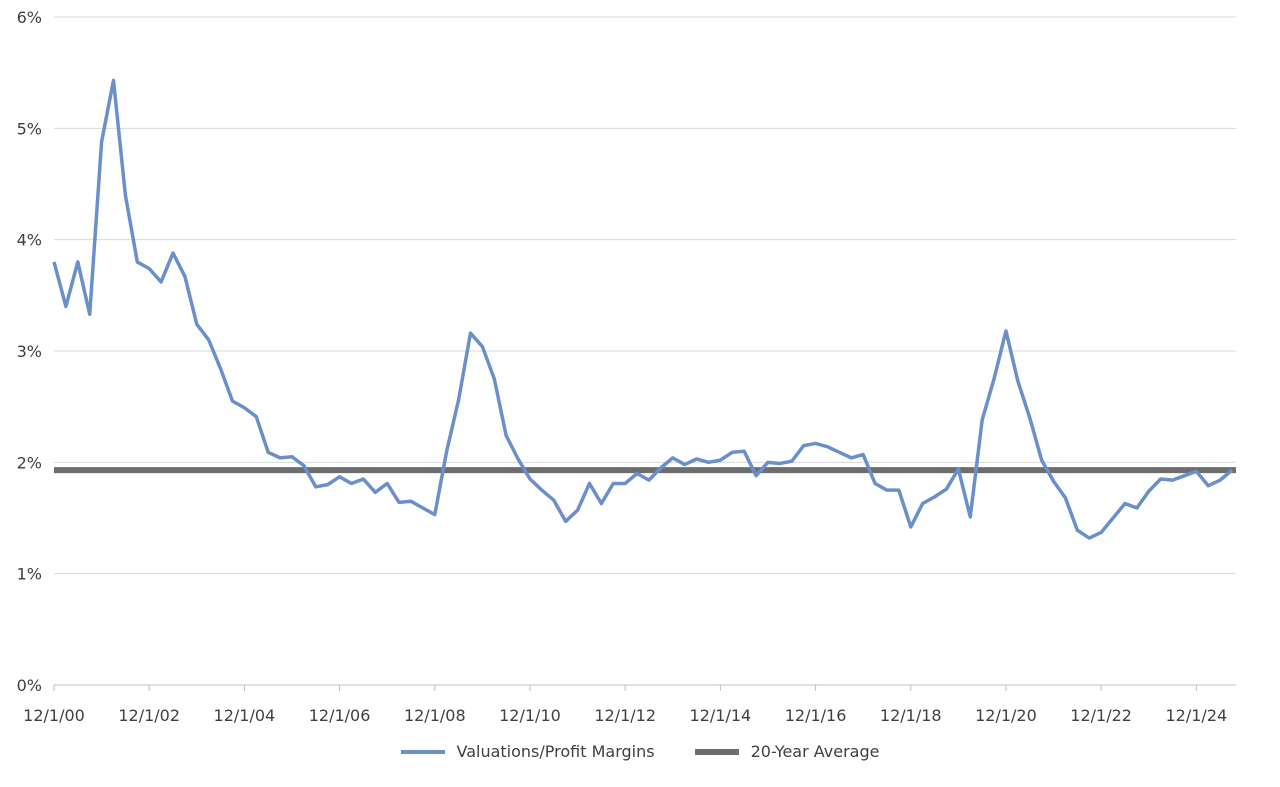 The width and height of the screenshot is (1280, 787). What do you see at coordinates (1006, 715) in the screenshot?
I see `x-tick-label: 12/1/20` at bounding box center [1006, 715].